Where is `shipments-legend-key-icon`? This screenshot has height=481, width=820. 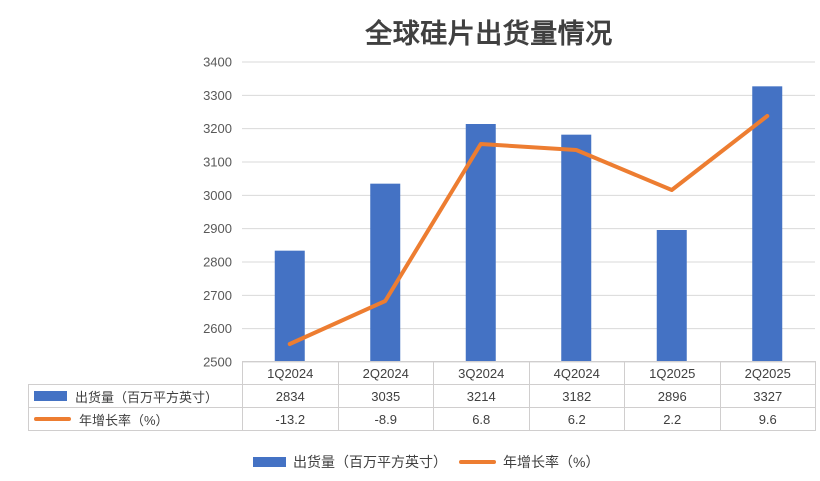 shipments-legend-key-icon is located at coordinates (50, 396).